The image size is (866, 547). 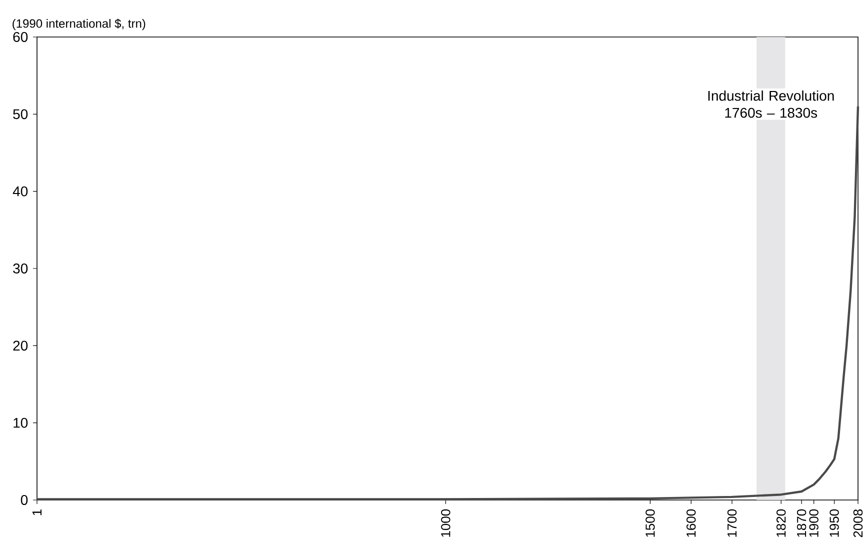 I want to click on x-tick-label: 2008, so click(x=858, y=523).